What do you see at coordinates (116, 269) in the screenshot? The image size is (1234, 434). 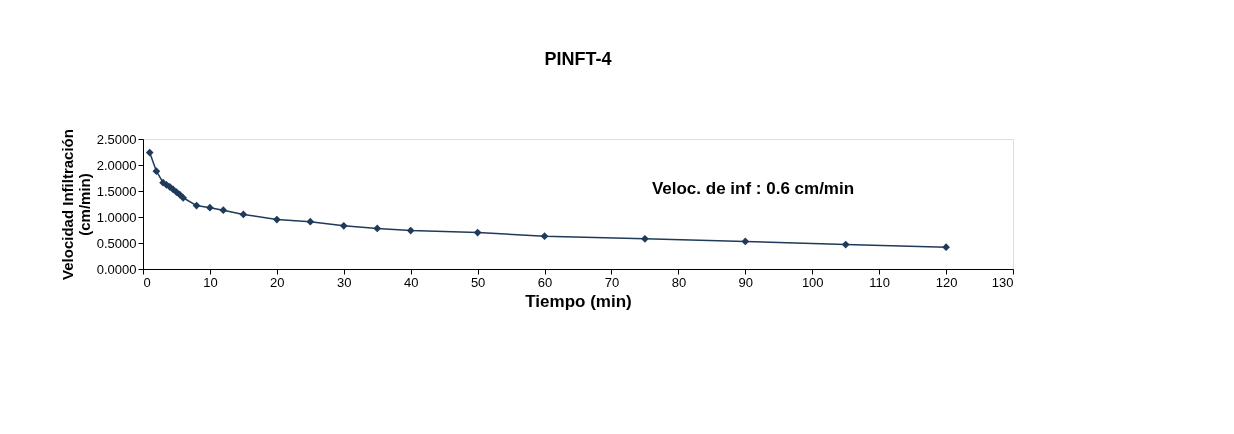 I see `y-tick-label: 0.0000` at bounding box center [116, 269].